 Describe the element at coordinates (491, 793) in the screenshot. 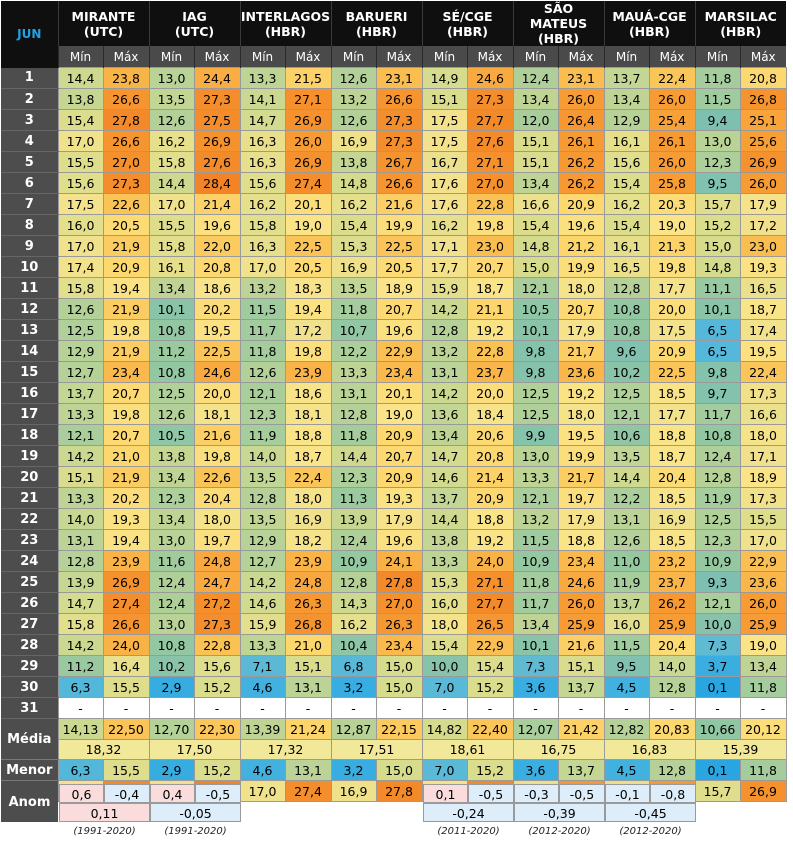

I see `anomaly-max-cell: -0,5` at that location.